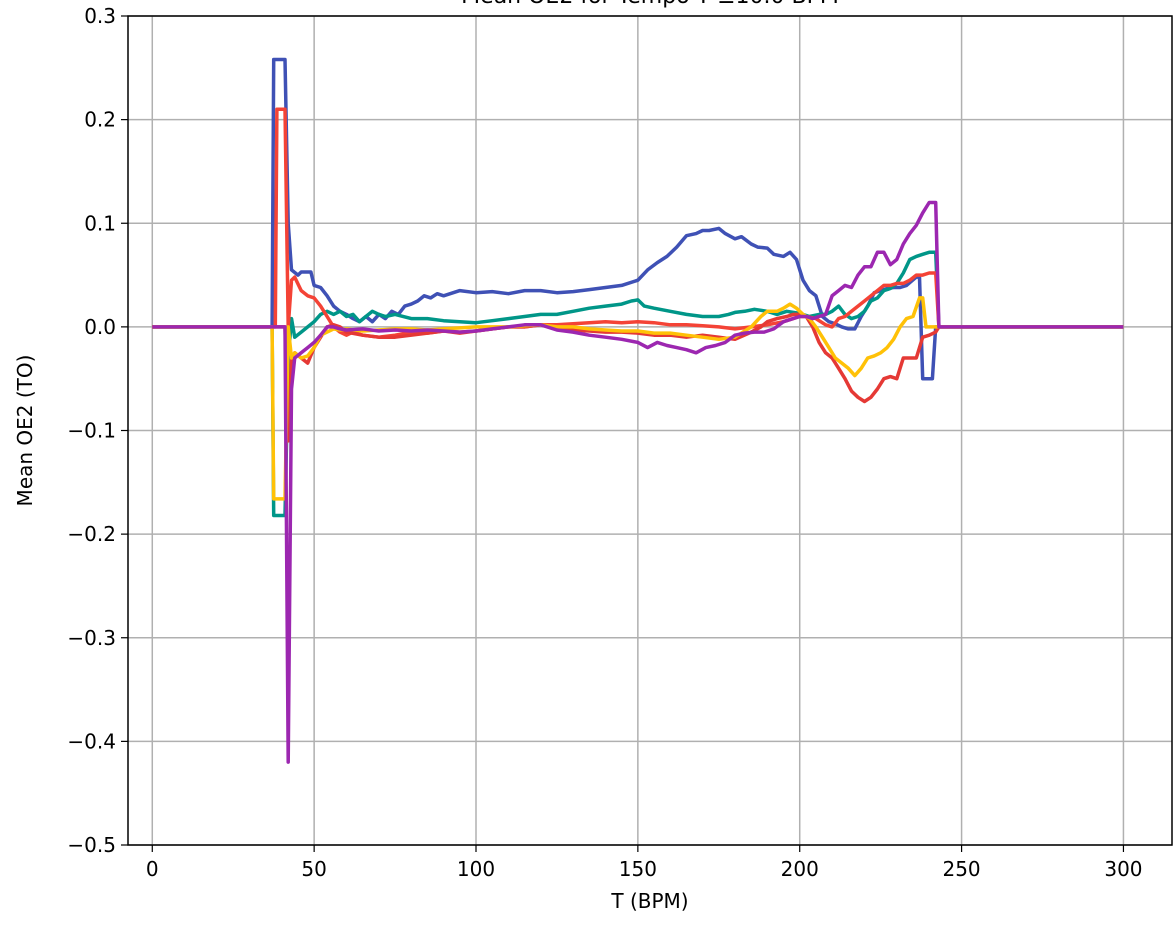  I want to click on x-tick-label: 200, so click(800, 869).